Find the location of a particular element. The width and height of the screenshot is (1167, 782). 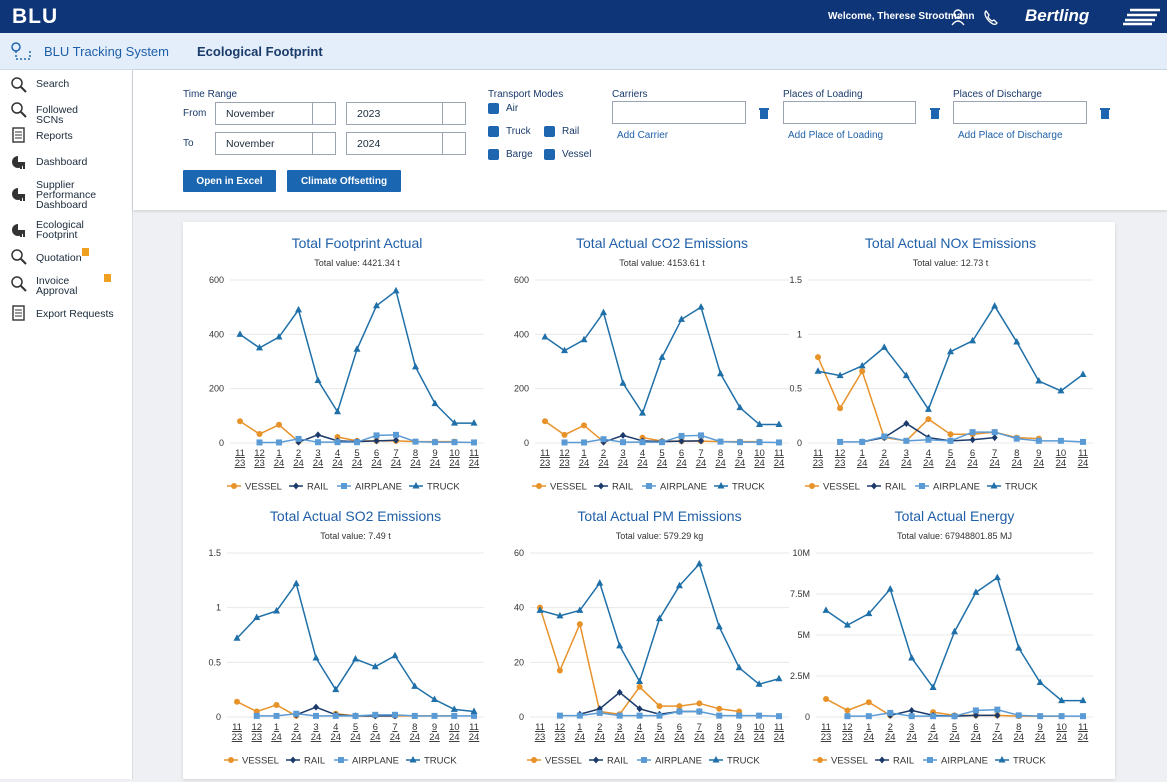

x-tick-label: 1 is located at coordinates (579, 727).